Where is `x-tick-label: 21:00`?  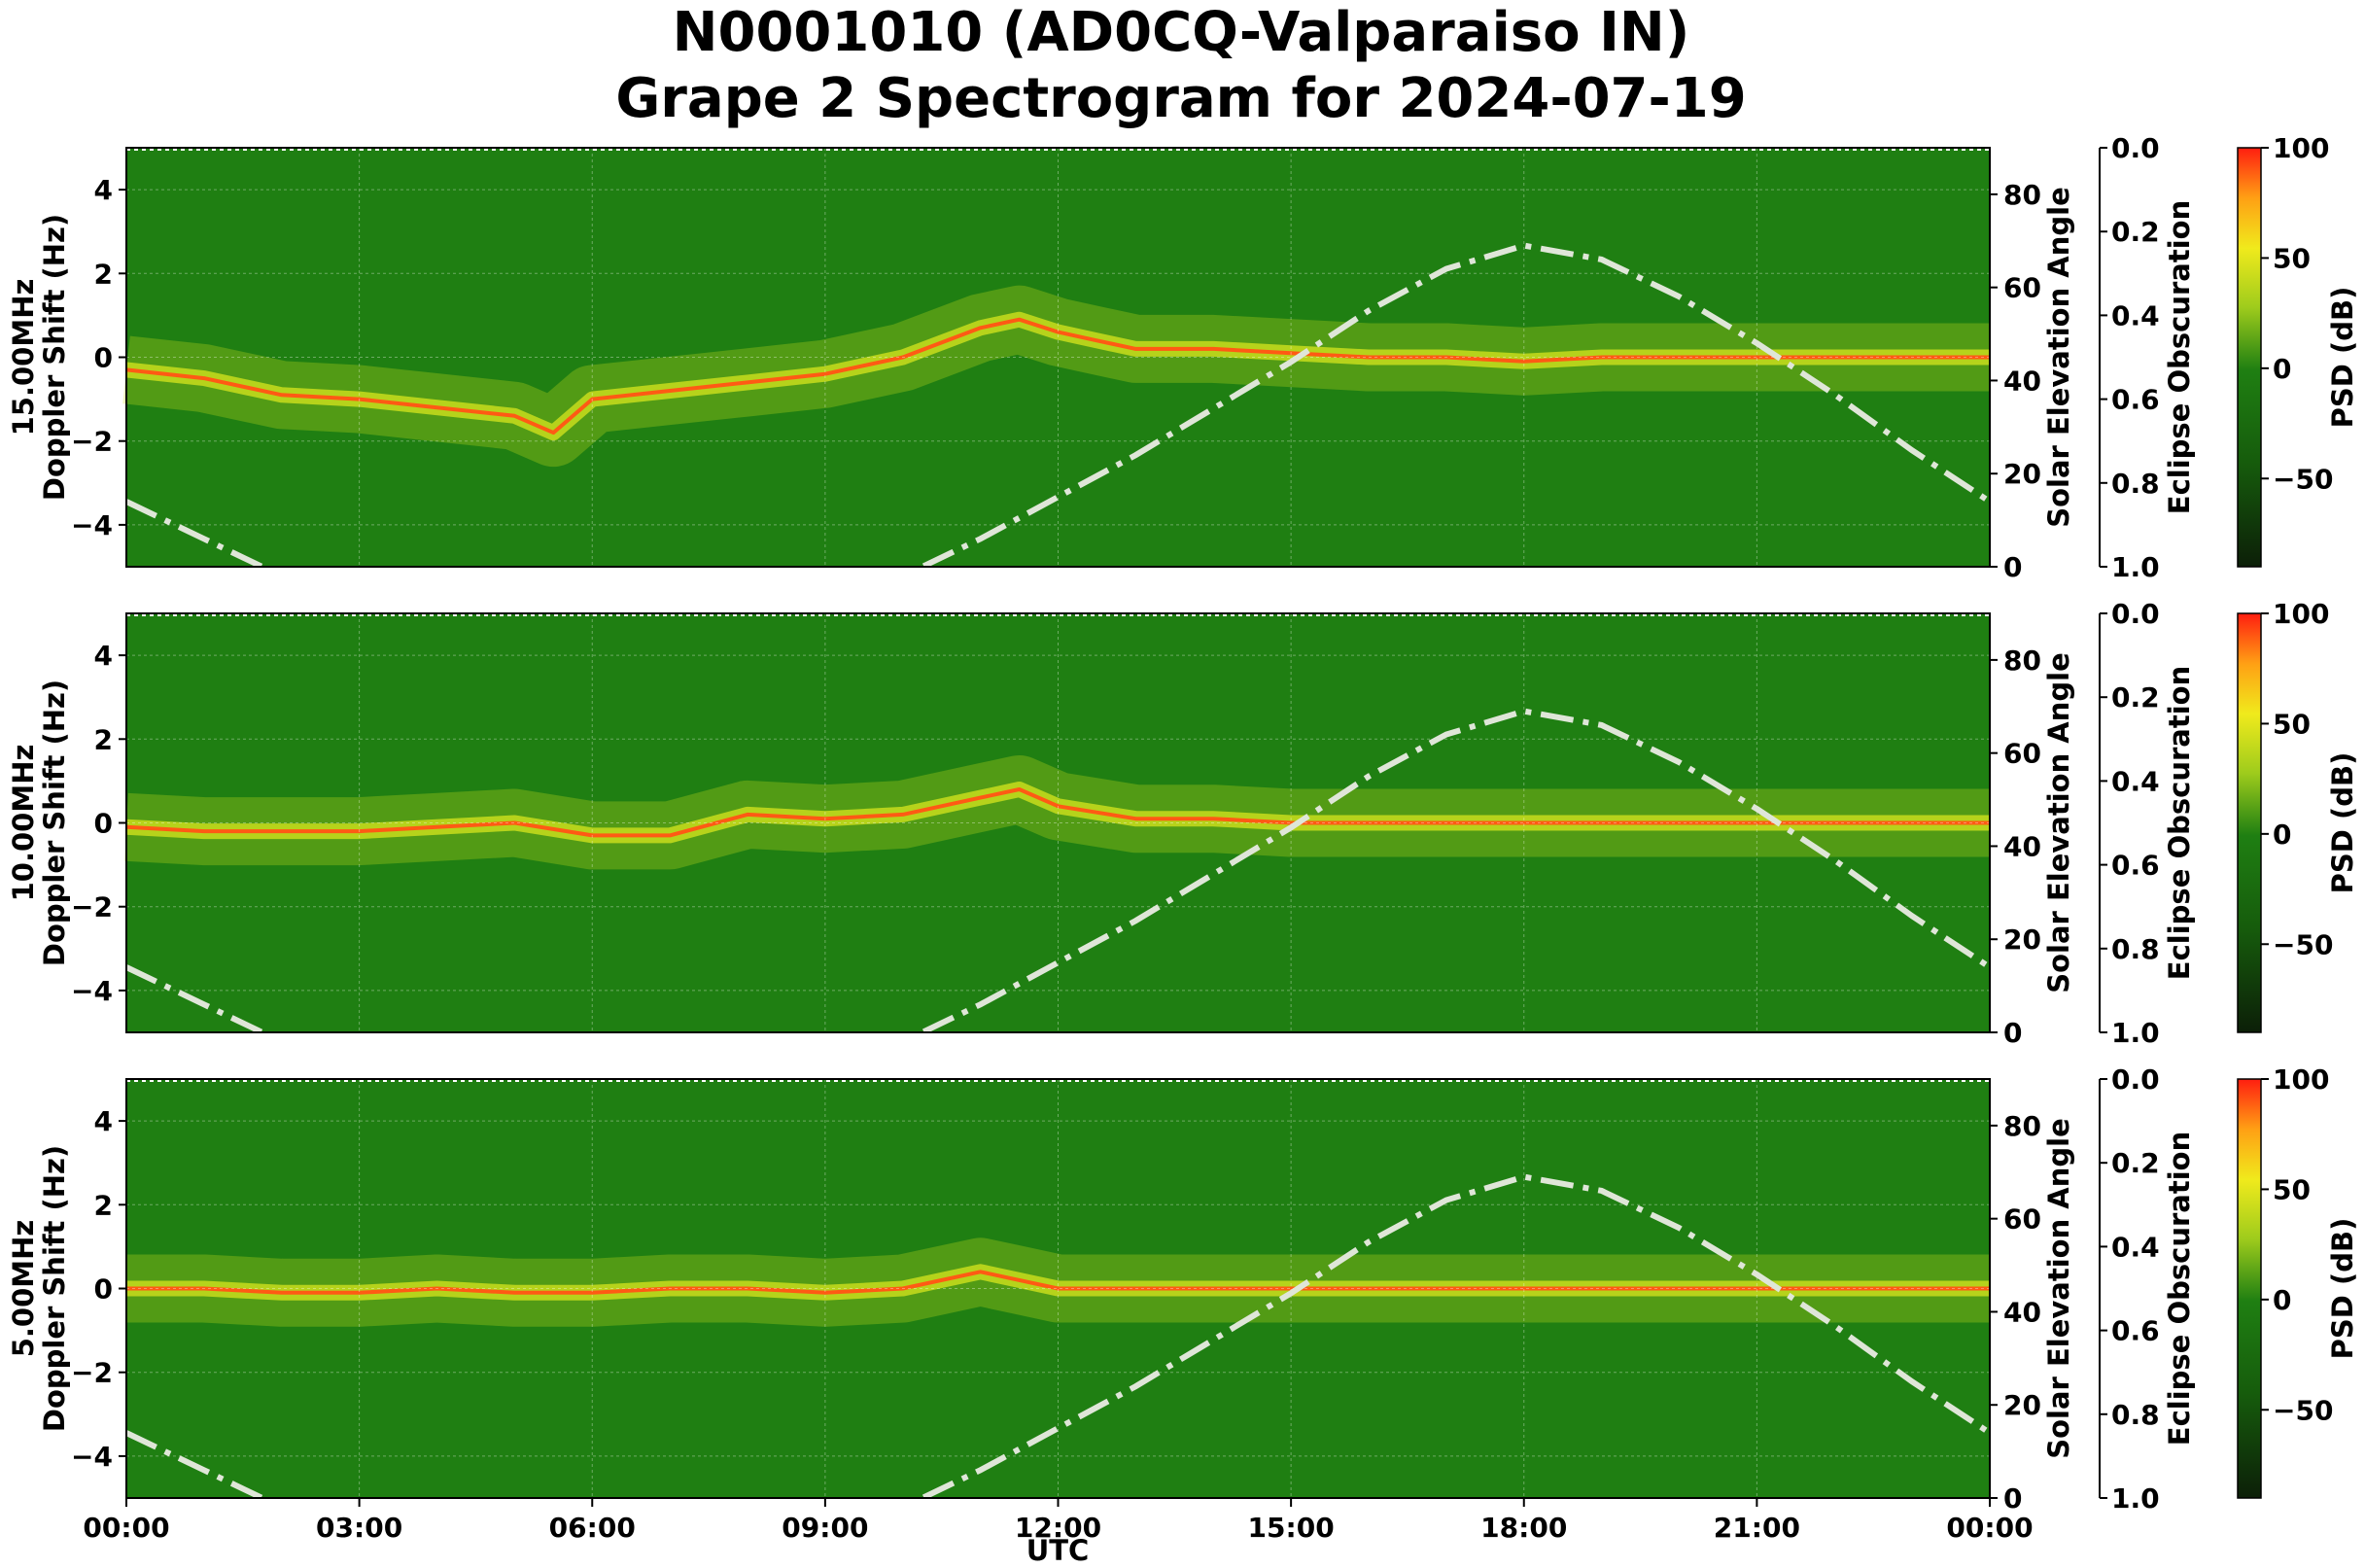
x-tick-label: 21:00 is located at coordinates (1757, 1528).